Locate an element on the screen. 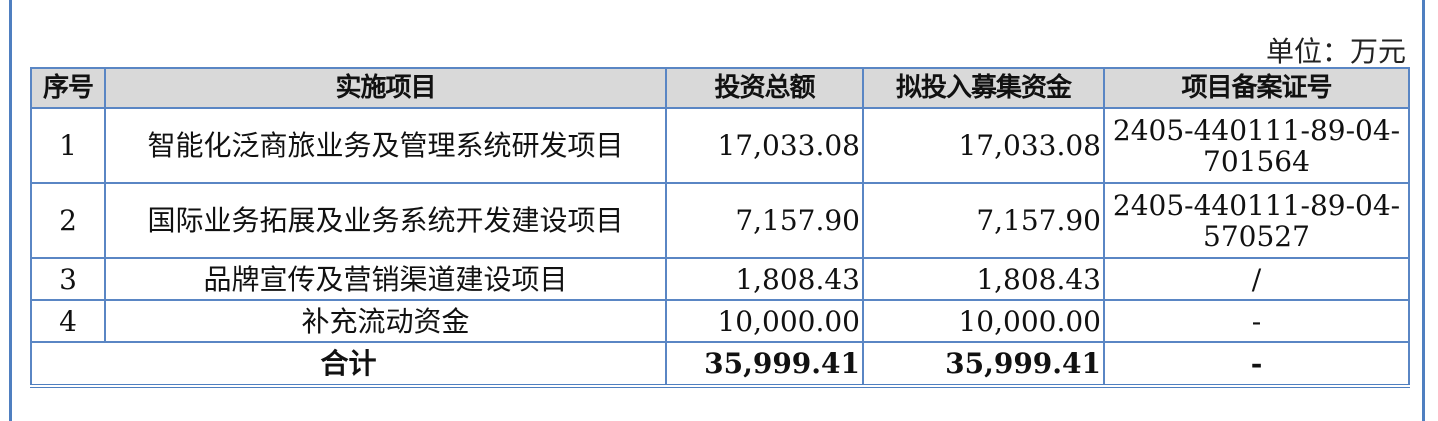 This screenshot has width=1438, height=421. total-label: 合计 is located at coordinates (348, 364).